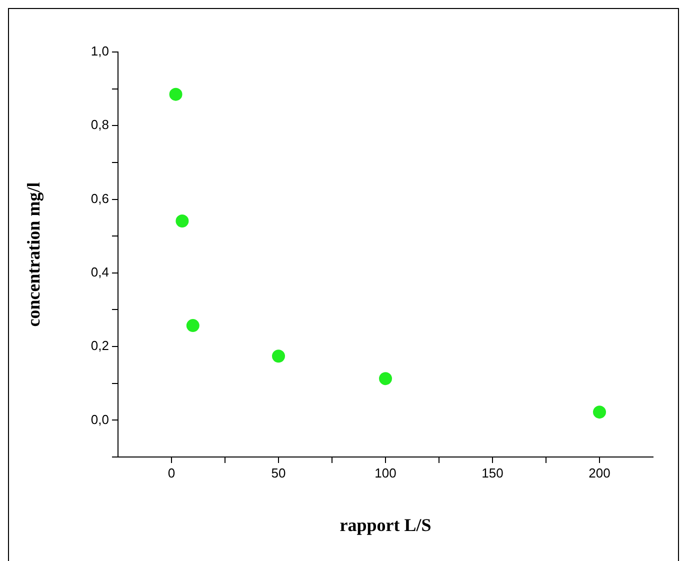  I want to click on x-tick-label: 50, so click(278, 472).